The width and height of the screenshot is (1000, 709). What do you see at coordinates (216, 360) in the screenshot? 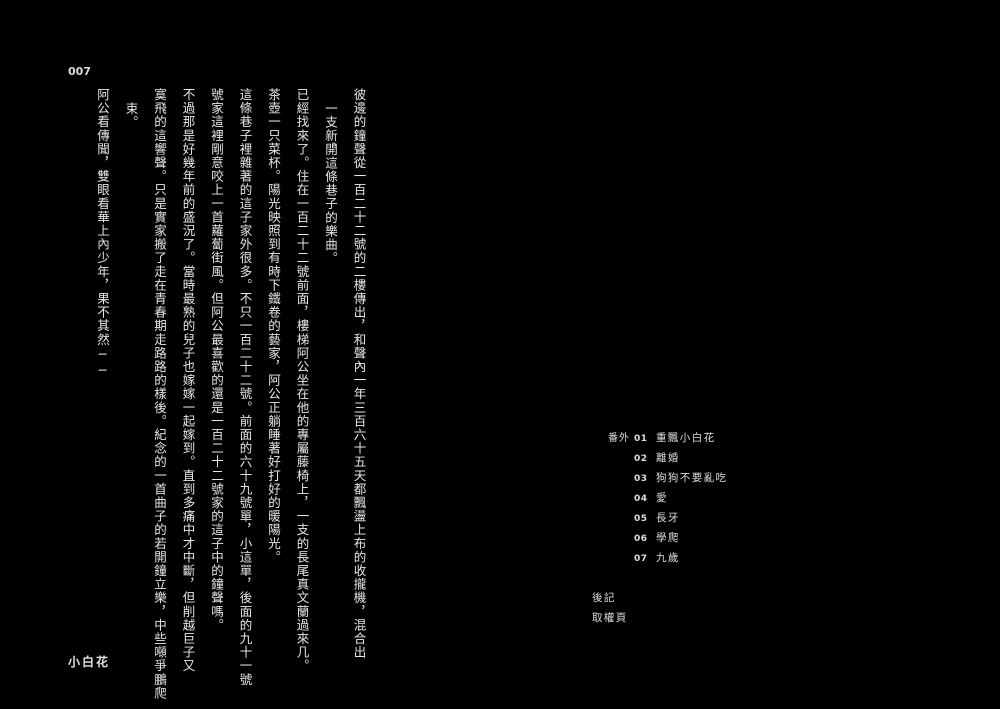
I see `text-column: 號家這裡剛意咬上一首蘿蔔街風。但阿公最喜歡的還是一百二十二號家的這子中的鐘聲嗎。` at bounding box center [216, 360].